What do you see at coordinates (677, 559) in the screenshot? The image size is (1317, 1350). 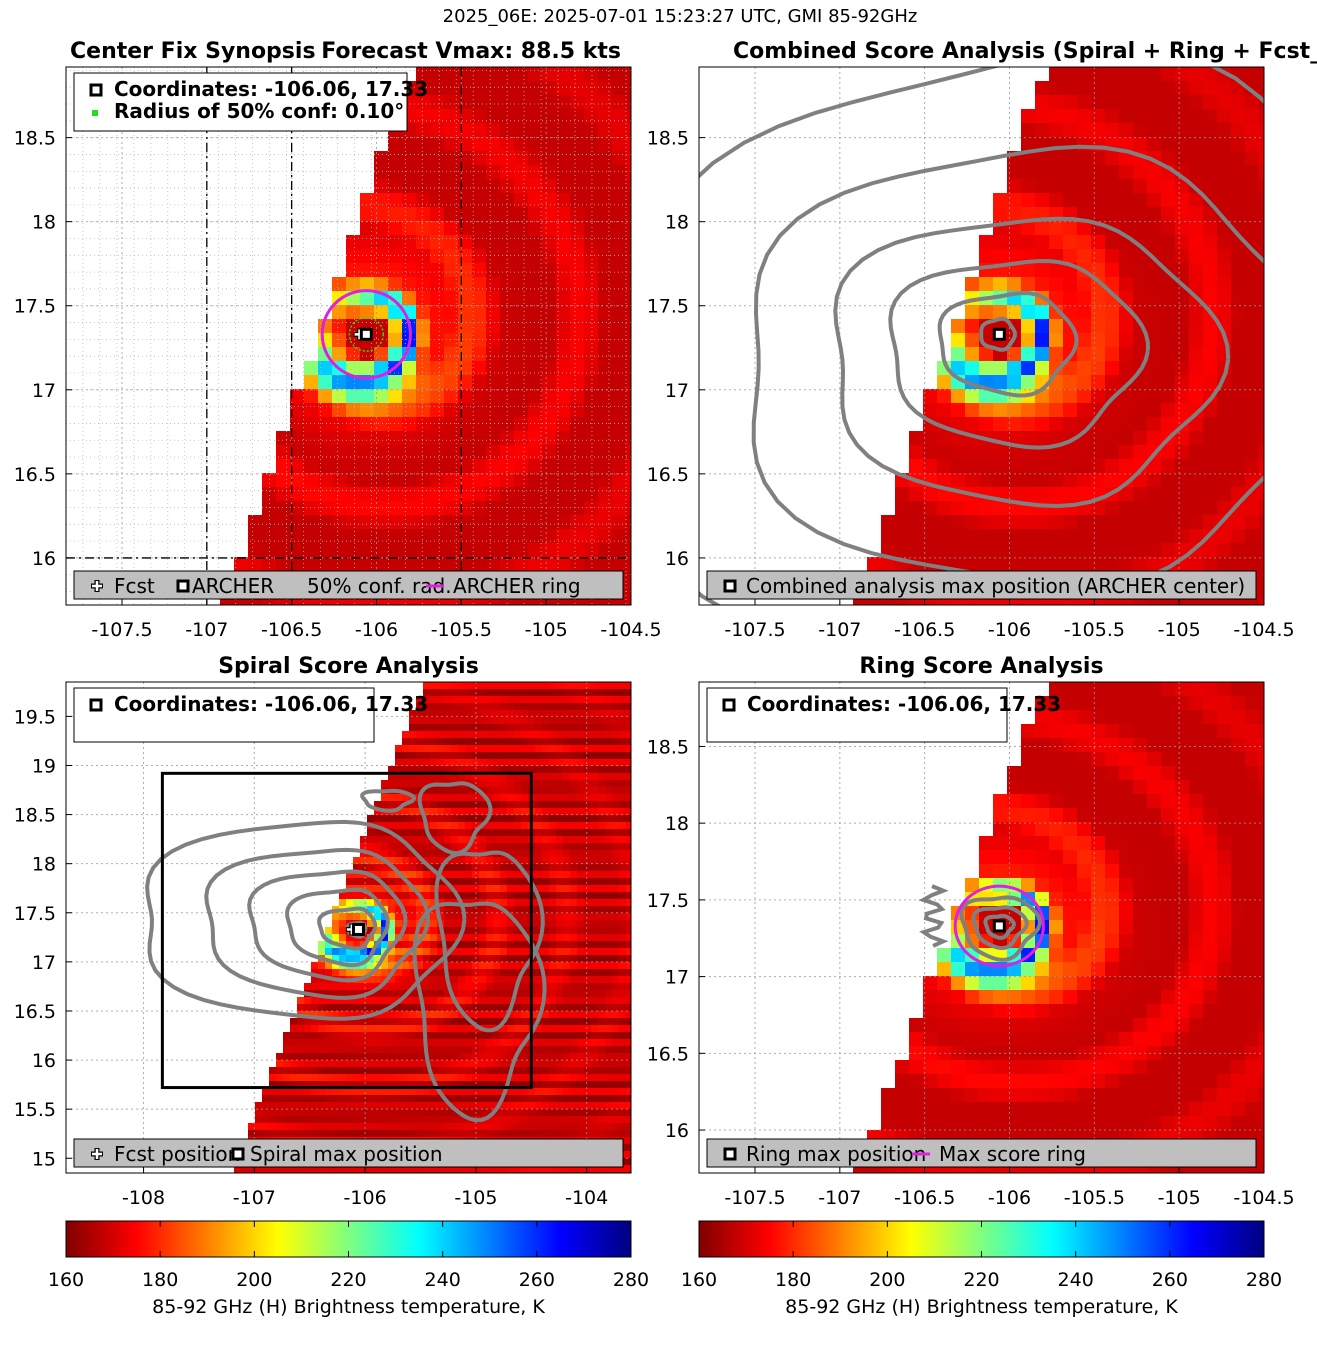 I see `y-tick-label: 16` at bounding box center [677, 559].